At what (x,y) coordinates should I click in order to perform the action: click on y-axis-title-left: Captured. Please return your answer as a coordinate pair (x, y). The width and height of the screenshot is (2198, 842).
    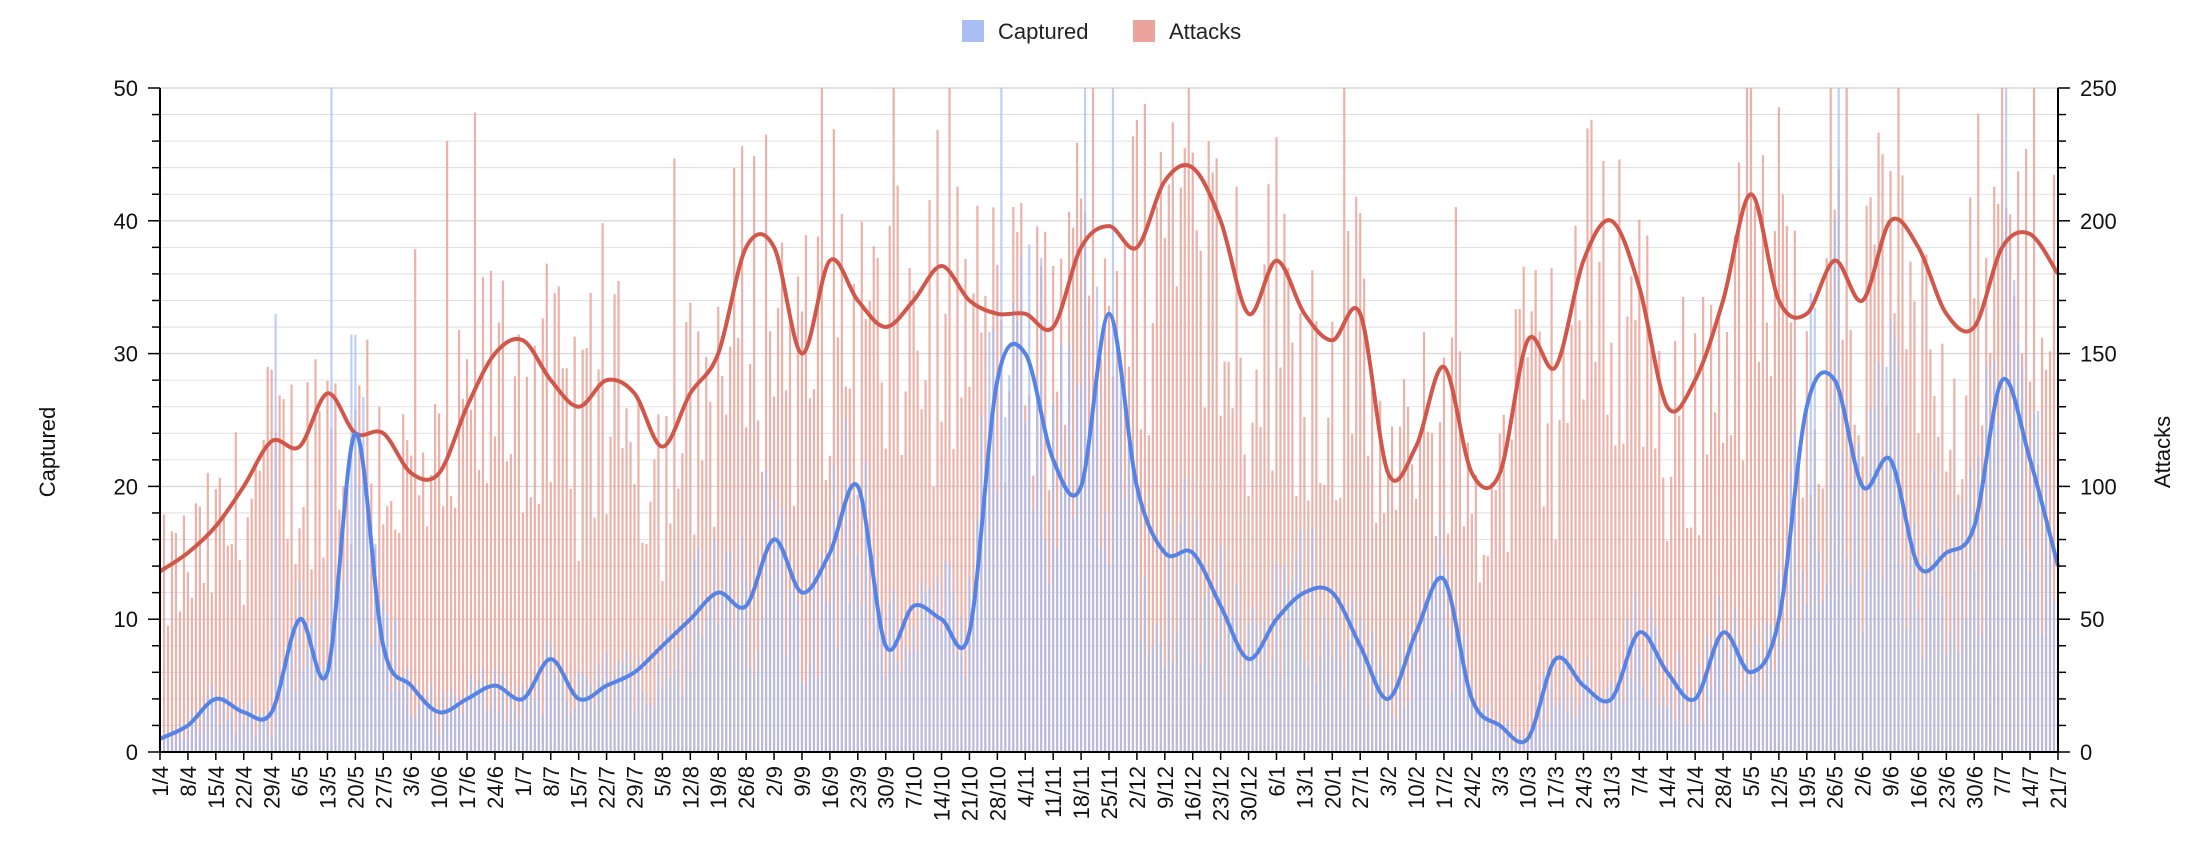
    Looking at the image, I should click on (47, 452).